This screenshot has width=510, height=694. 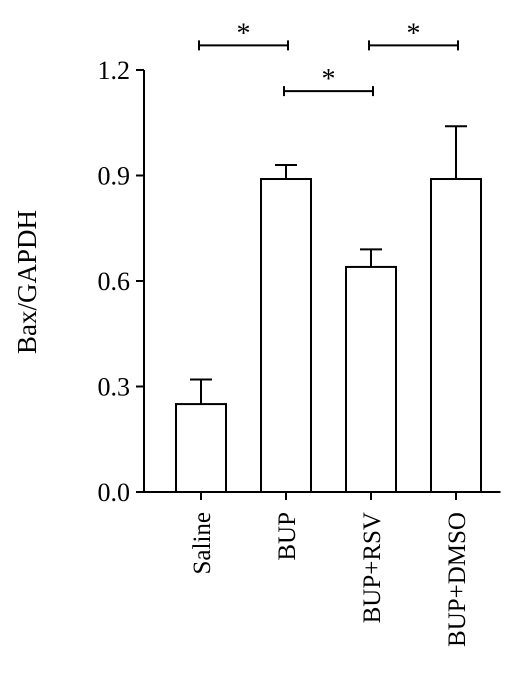 What do you see at coordinates (27, 282) in the screenshot?
I see `y-axis-label: Bax/GAPDH` at bounding box center [27, 282].